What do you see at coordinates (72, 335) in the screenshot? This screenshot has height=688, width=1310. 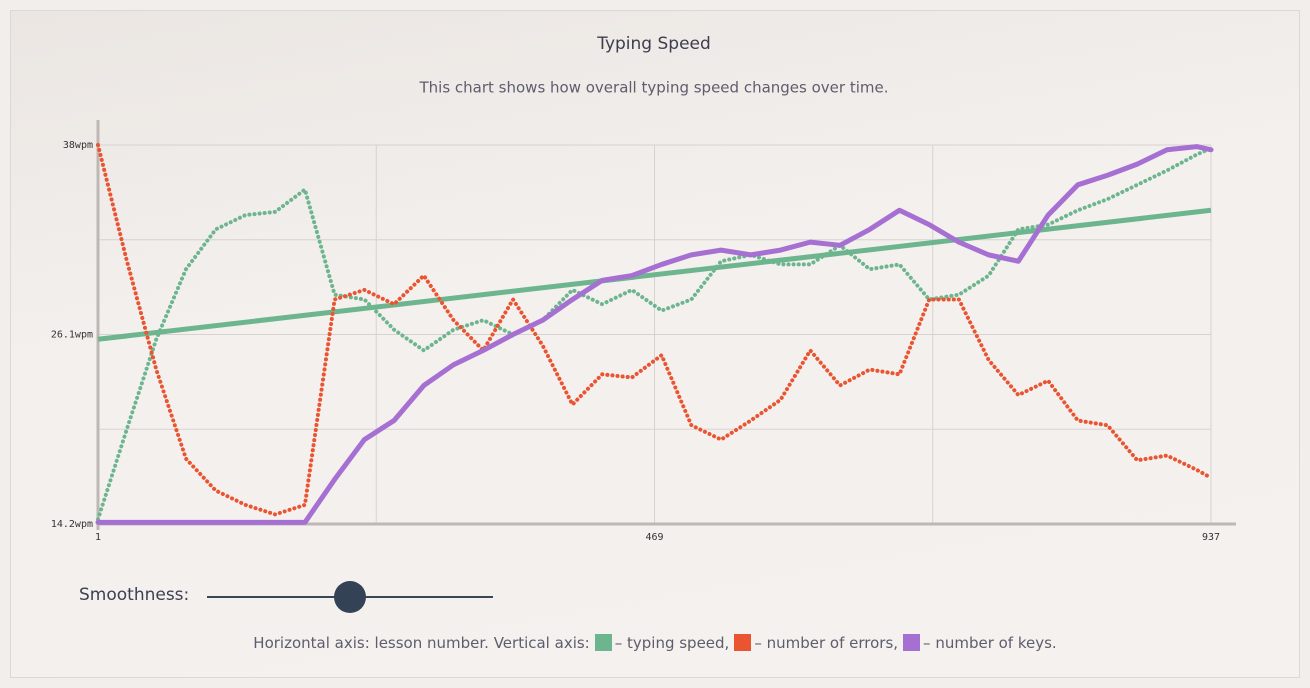 I see `y-tick-label: 26.1wpm` at bounding box center [72, 335].